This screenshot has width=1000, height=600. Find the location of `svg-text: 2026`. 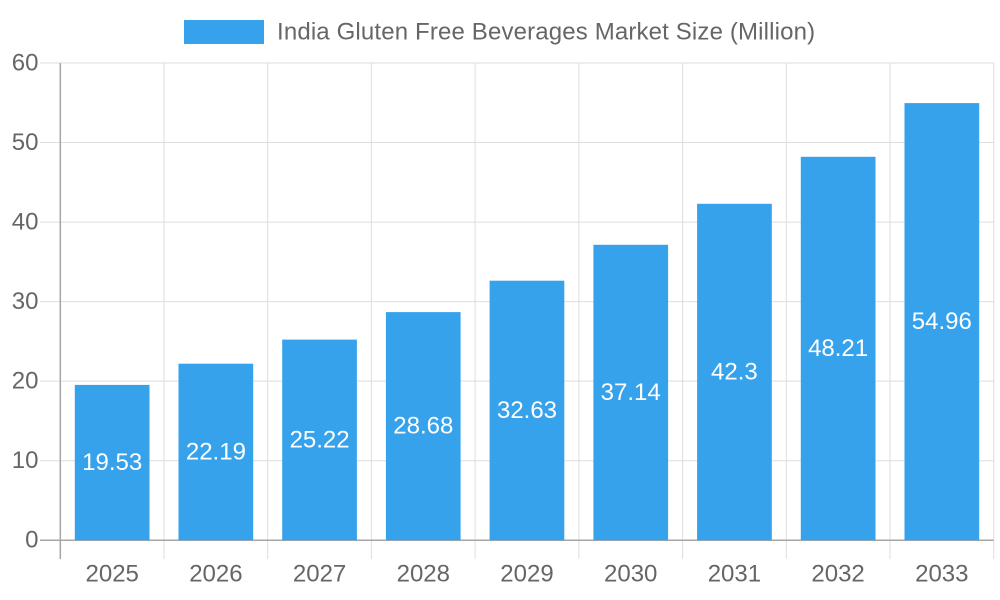

svg-text: 2026 is located at coordinates (215, 574).